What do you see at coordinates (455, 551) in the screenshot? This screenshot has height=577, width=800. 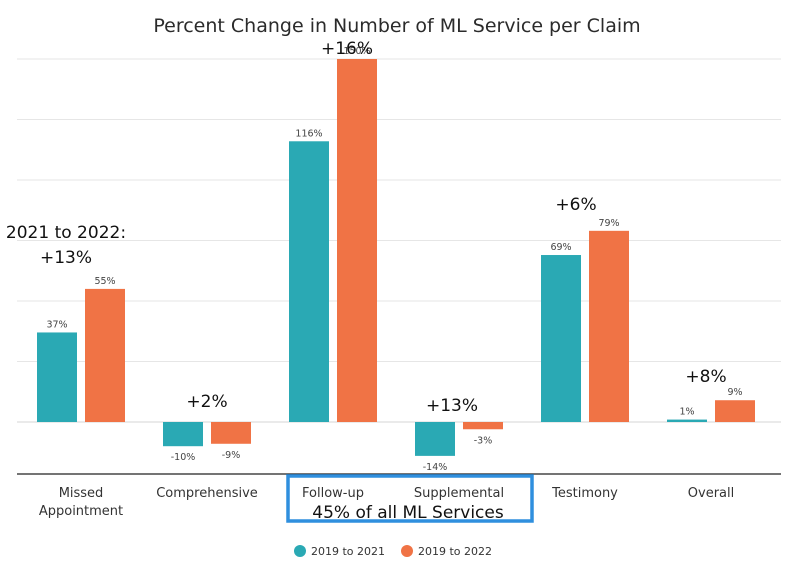 I see `legend-label: 2019 to 2022` at bounding box center [455, 551].